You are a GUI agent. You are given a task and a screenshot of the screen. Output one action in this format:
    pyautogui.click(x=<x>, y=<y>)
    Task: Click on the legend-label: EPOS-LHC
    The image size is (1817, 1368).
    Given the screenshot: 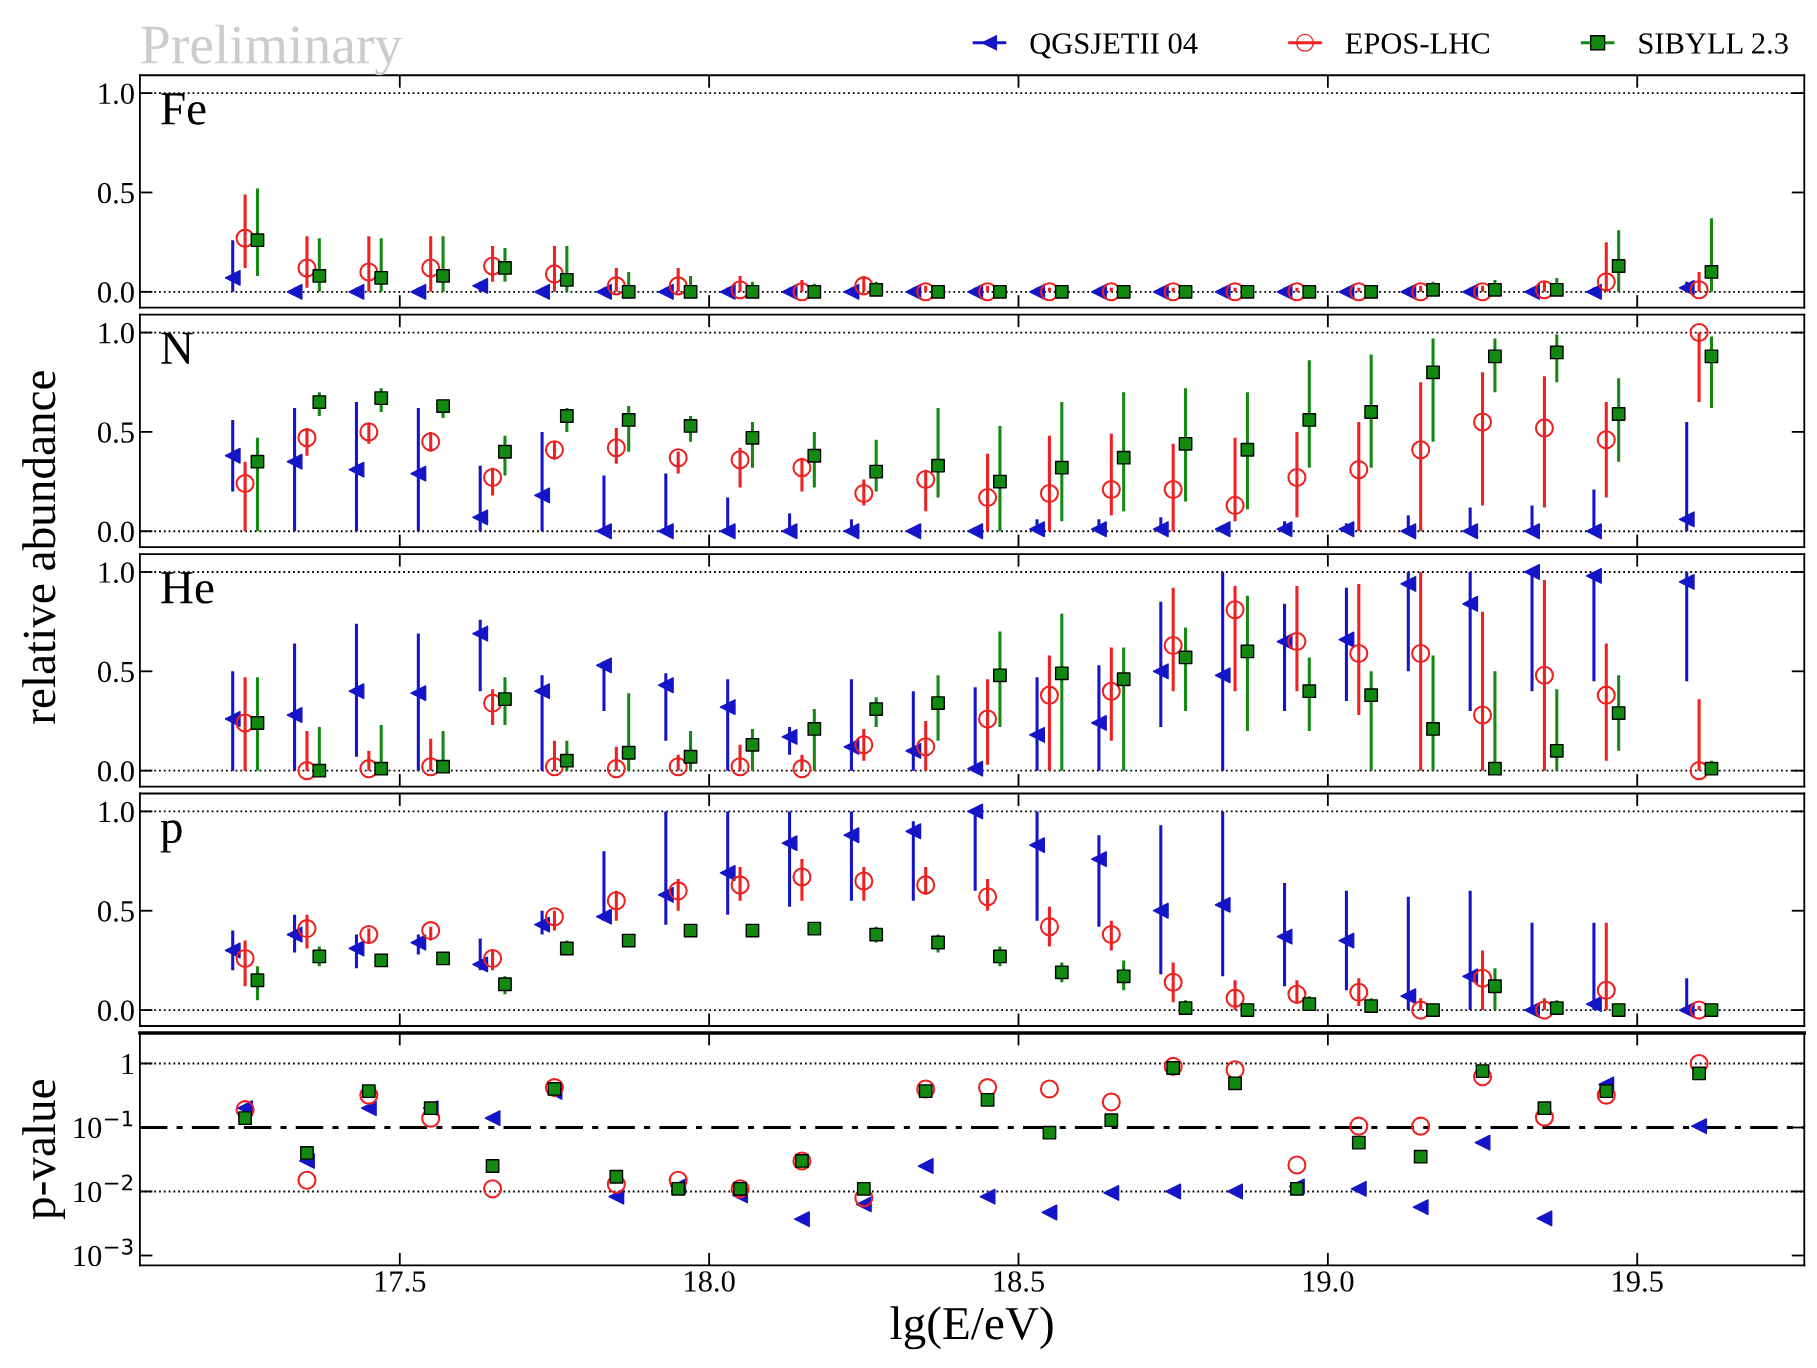 What is the action you would take?
    pyautogui.click(x=1417, y=43)
    